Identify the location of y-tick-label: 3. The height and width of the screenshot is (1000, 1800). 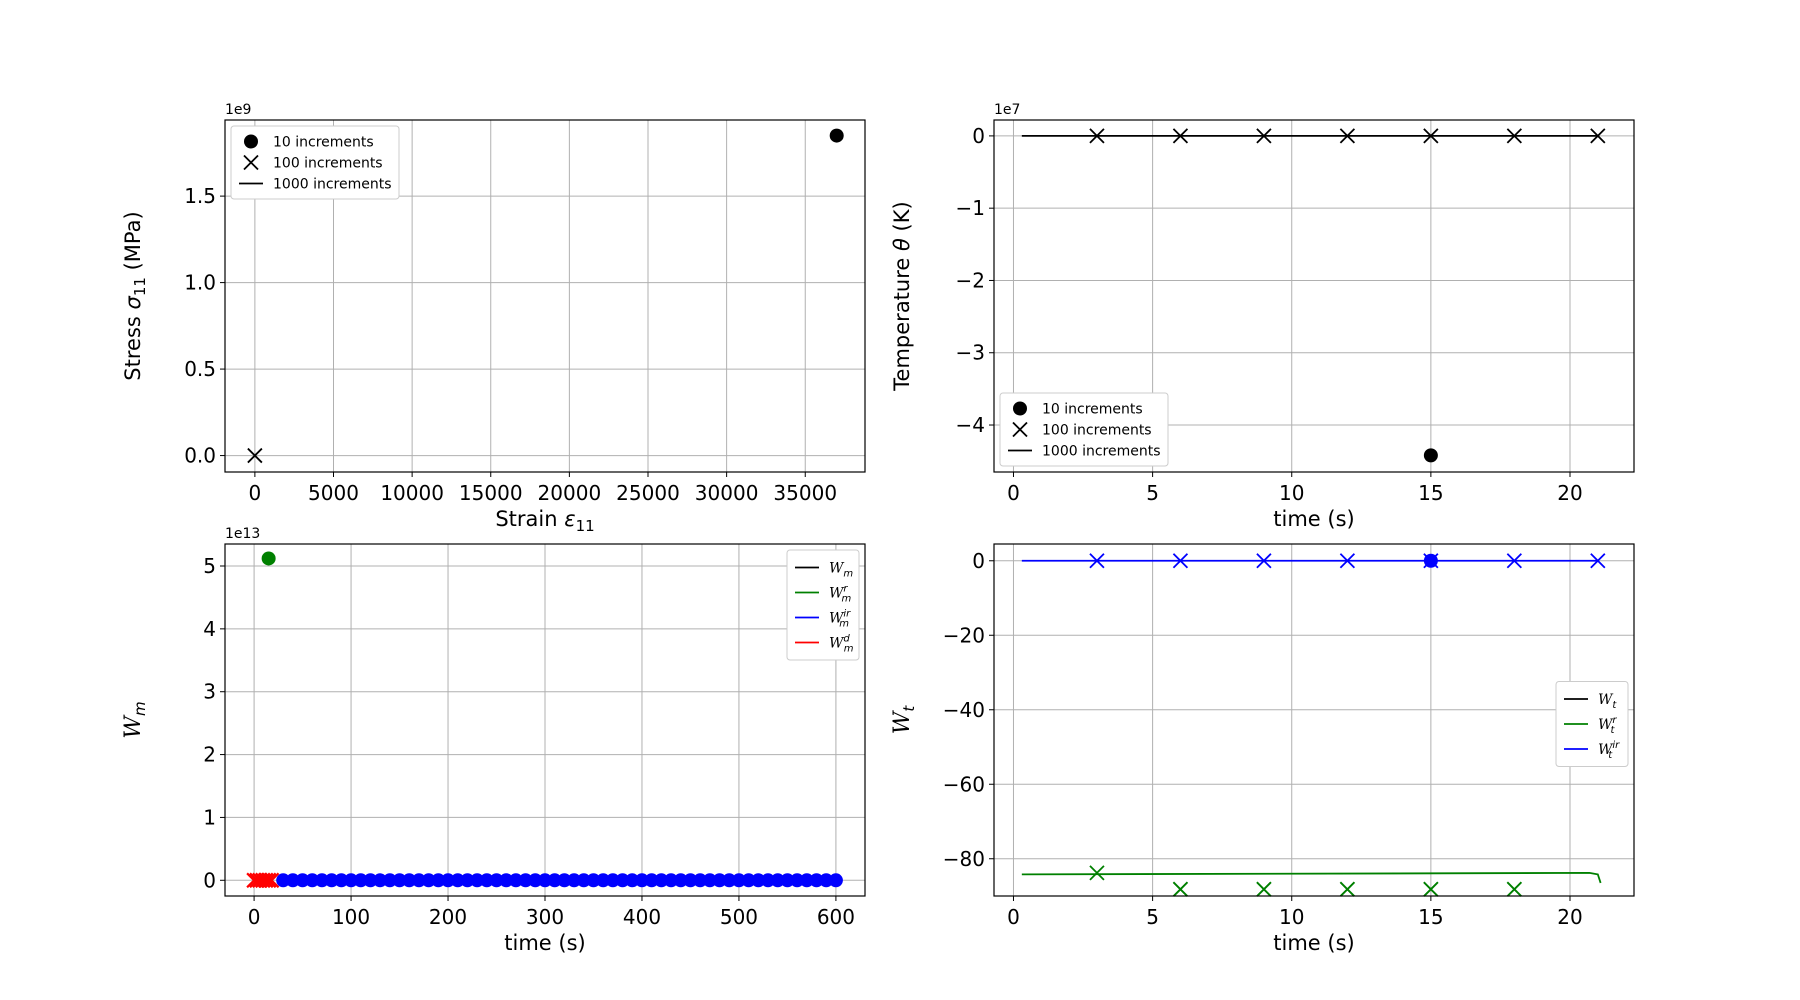
(209, 692).